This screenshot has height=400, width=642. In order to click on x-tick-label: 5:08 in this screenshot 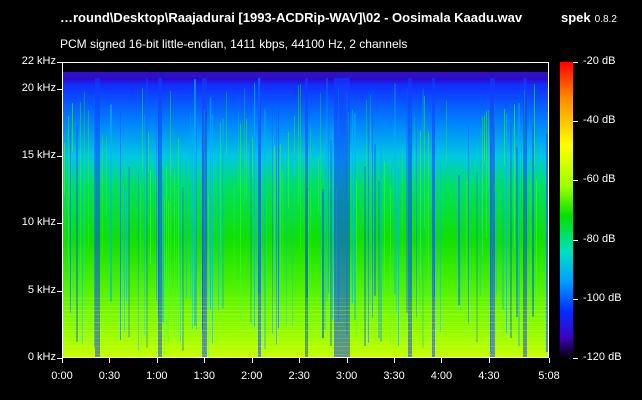, I will do `click(549, 376)`.